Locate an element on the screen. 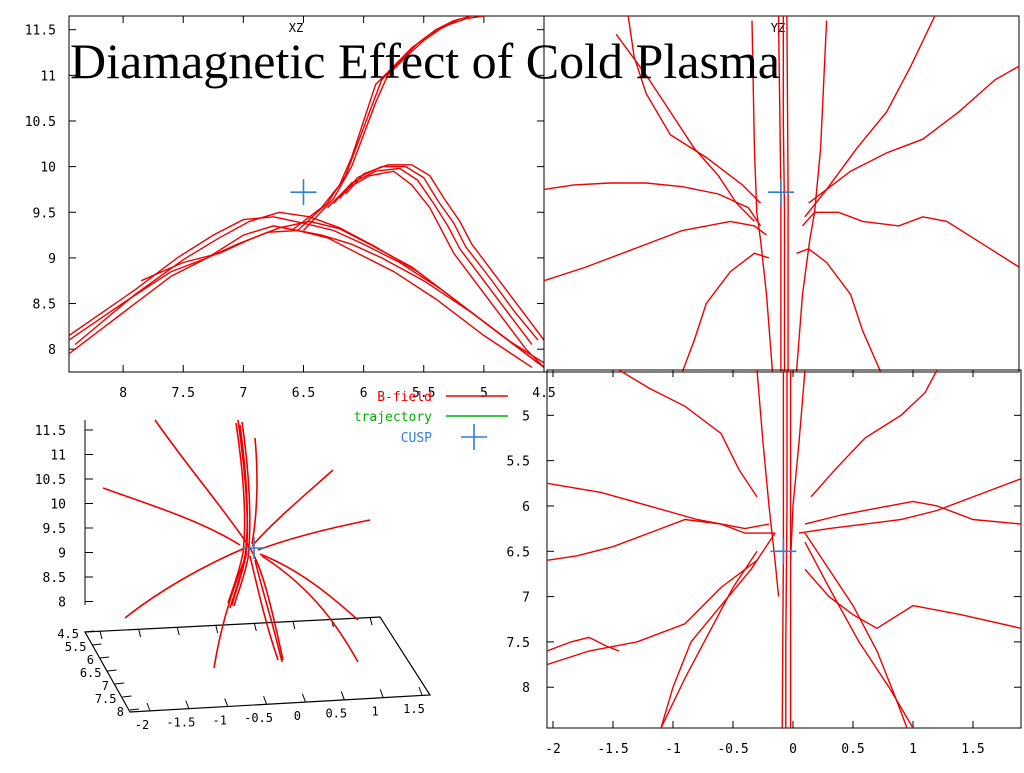 Image resolution: width=1024 pixels, height=773 pixels. xz-ytick-label-0: 8 is located at coordinates (52, 350).